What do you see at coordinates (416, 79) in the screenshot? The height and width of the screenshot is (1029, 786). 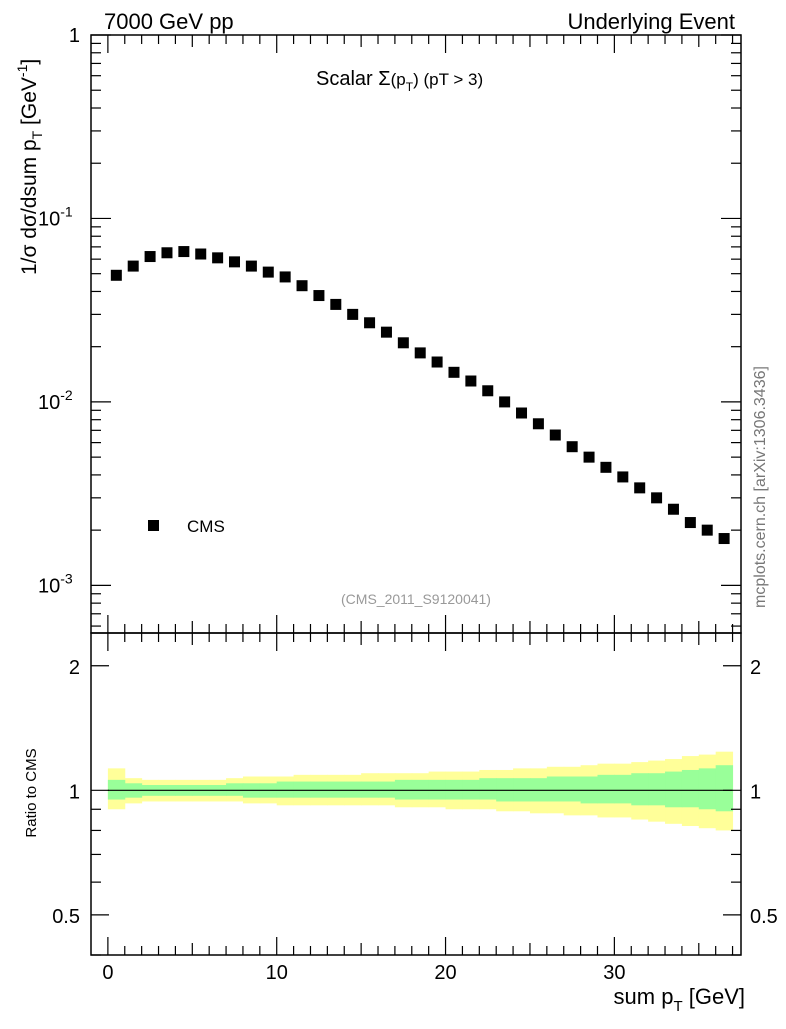 I see `title-close-paren: )` at bounding box center [416, 79].